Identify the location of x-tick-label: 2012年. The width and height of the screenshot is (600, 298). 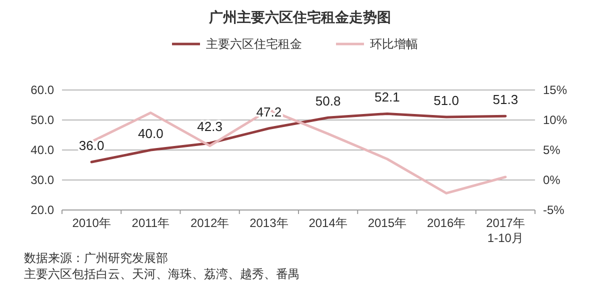
(210, 223).